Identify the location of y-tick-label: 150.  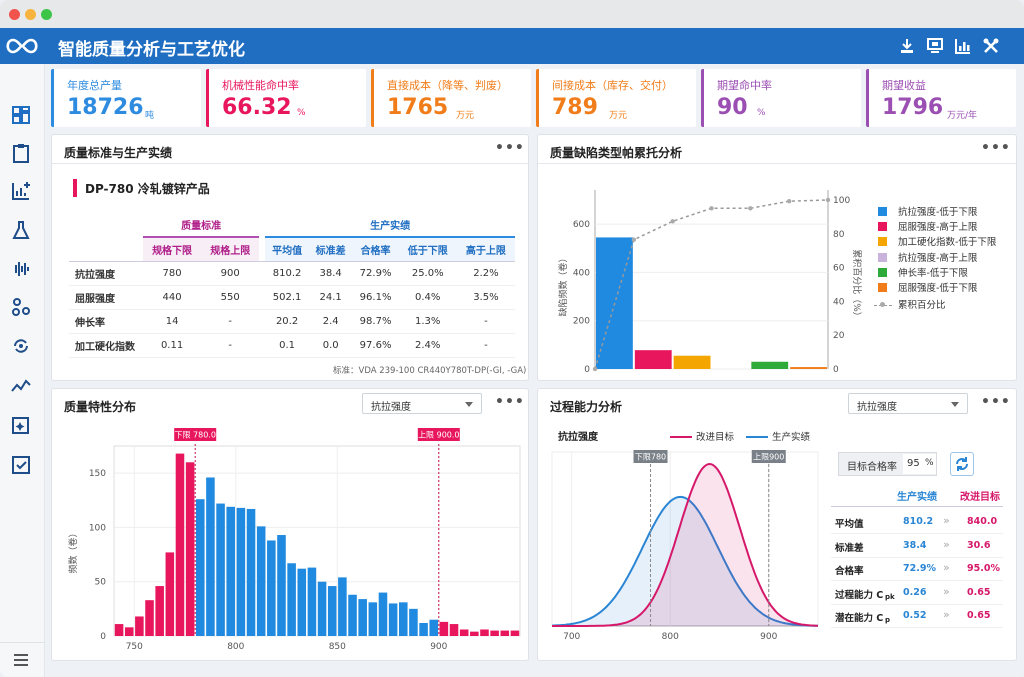
(97, 474).